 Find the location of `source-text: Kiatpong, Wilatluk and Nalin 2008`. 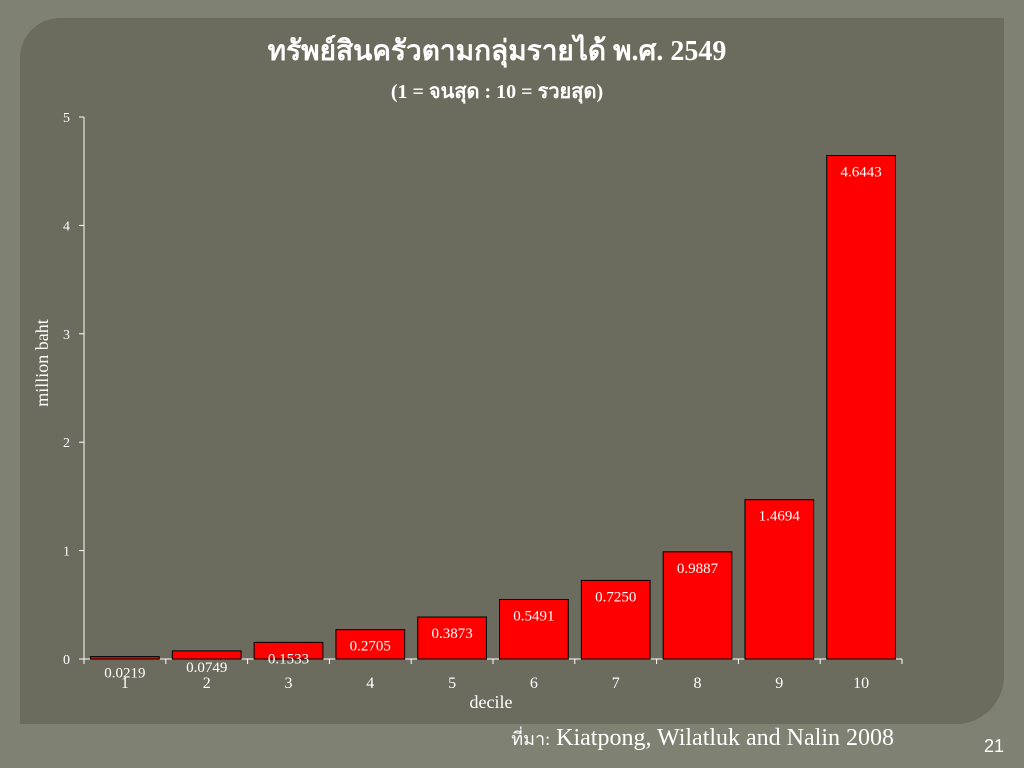

source-text: Kiatpong, Wilatluk and Nalin 2008 is located at coordinates (725, 738).